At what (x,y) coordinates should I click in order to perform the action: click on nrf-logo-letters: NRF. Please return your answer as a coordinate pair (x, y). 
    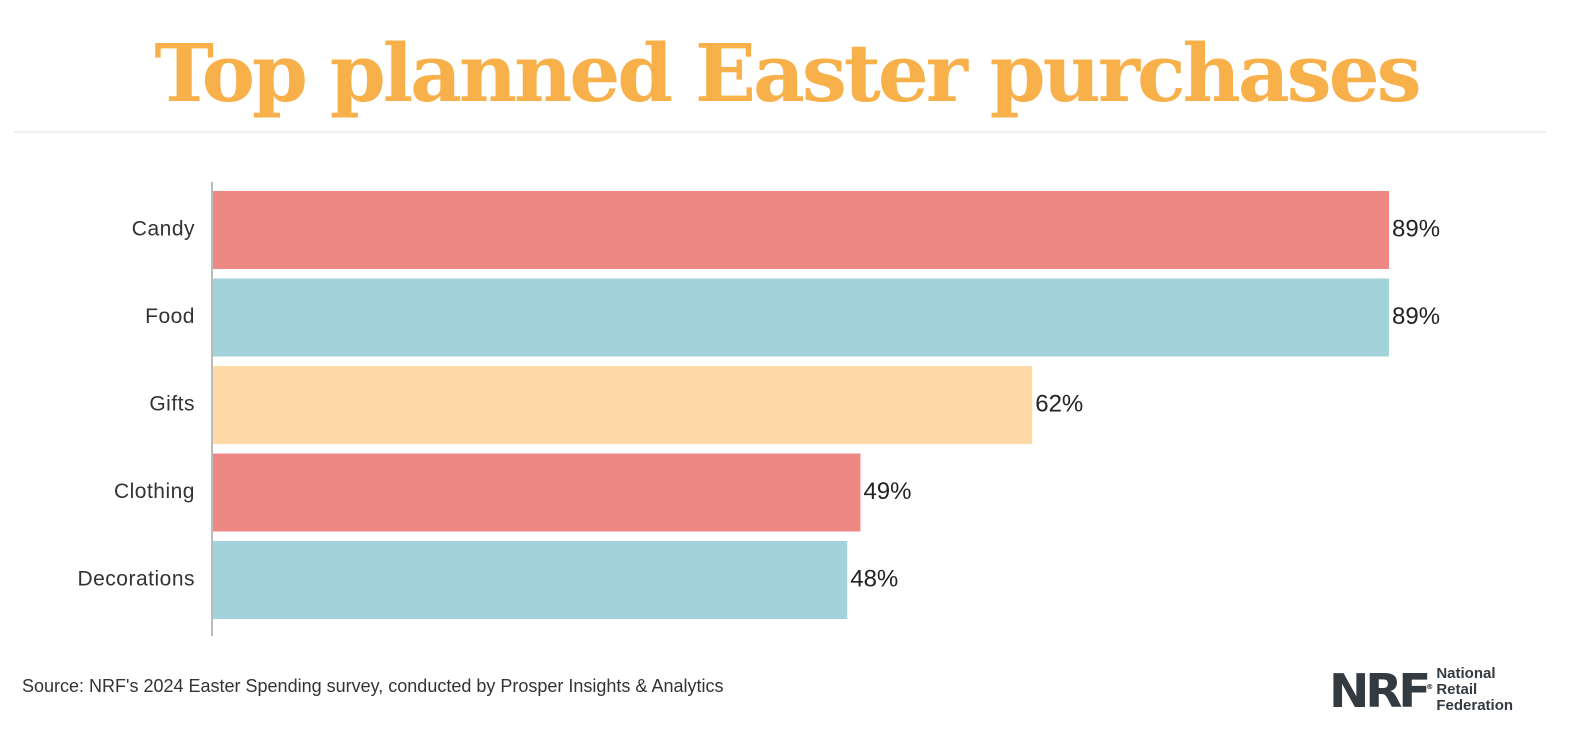
    Looking at the image, I should click on (1380, 691).